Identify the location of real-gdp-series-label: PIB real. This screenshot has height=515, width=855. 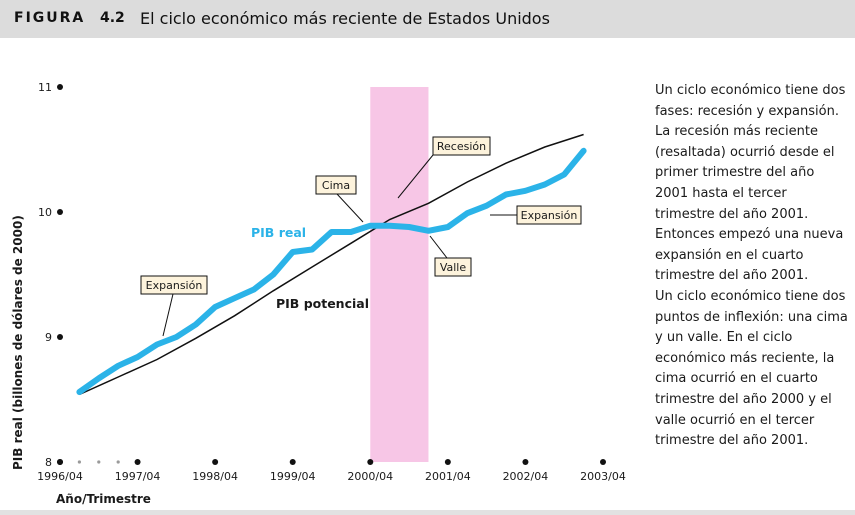
(278, 232).